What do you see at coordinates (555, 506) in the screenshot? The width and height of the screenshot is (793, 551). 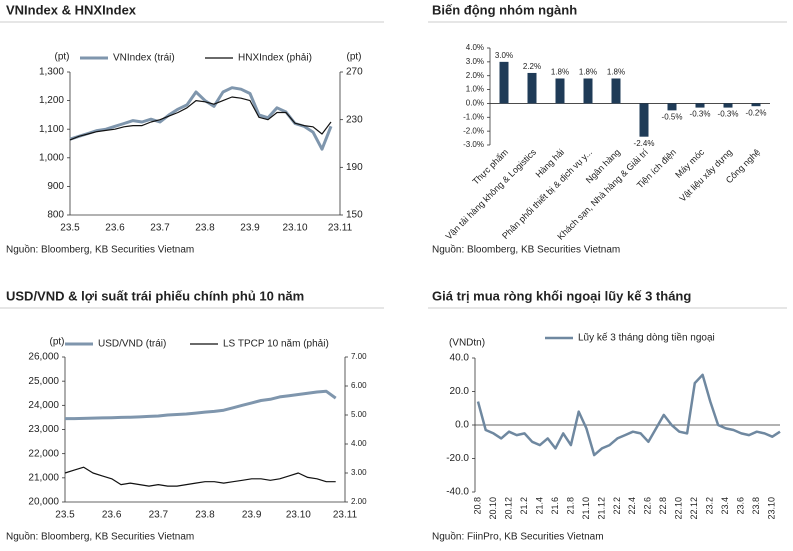 I see `x-tick-label: 21.6` at bounding box center [555, 506].